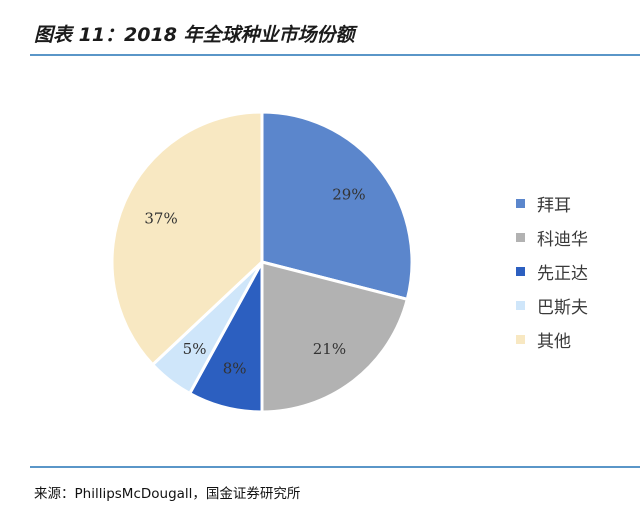 Image resolution: width=640 pixels, height=511 pixels. I want to click on legend-label: 科迪华, so click(562, 239).